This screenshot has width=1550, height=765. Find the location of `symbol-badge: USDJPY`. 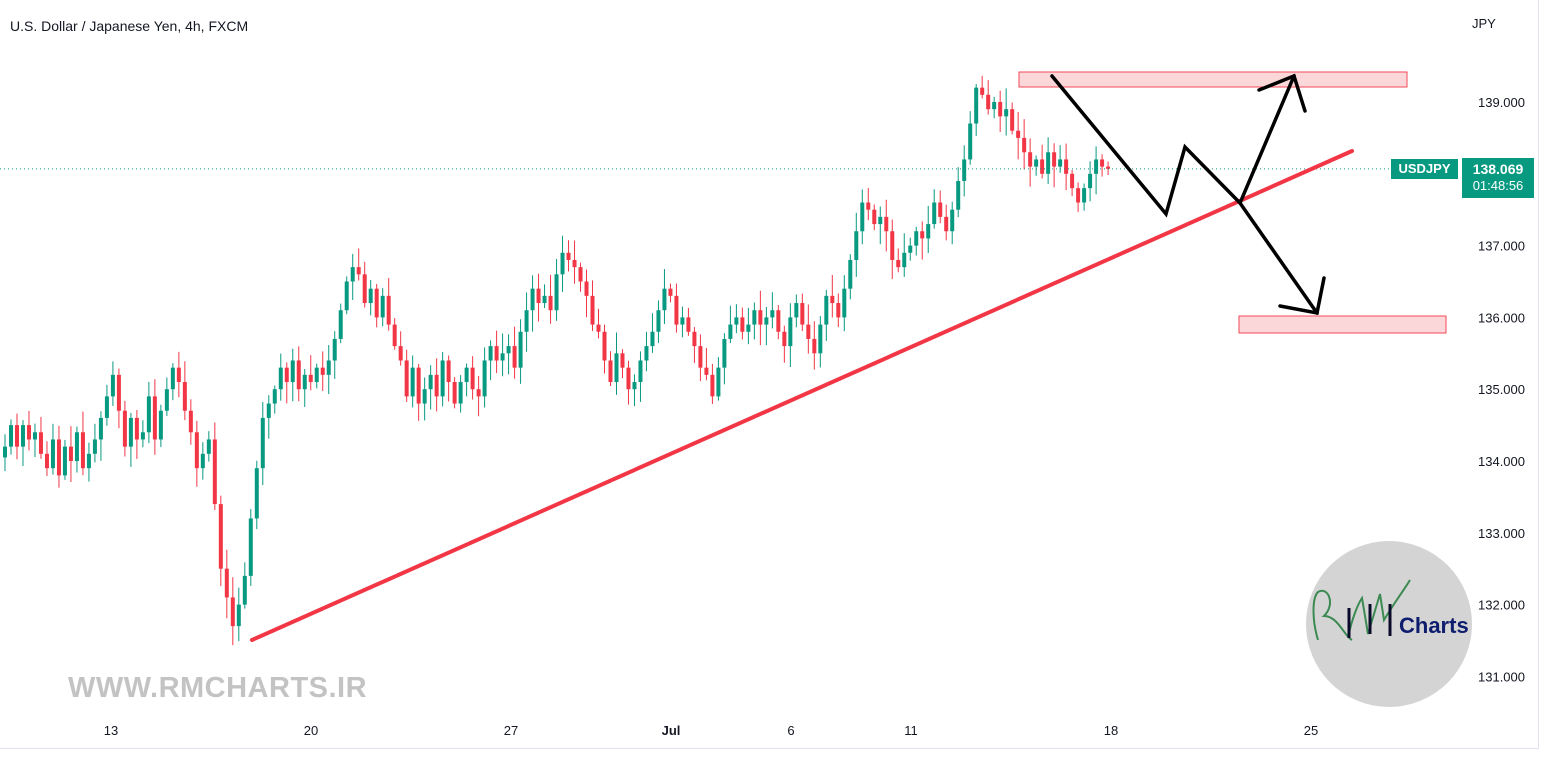

symbol-badge: USDJPY is located at coordinates (1424, 169).